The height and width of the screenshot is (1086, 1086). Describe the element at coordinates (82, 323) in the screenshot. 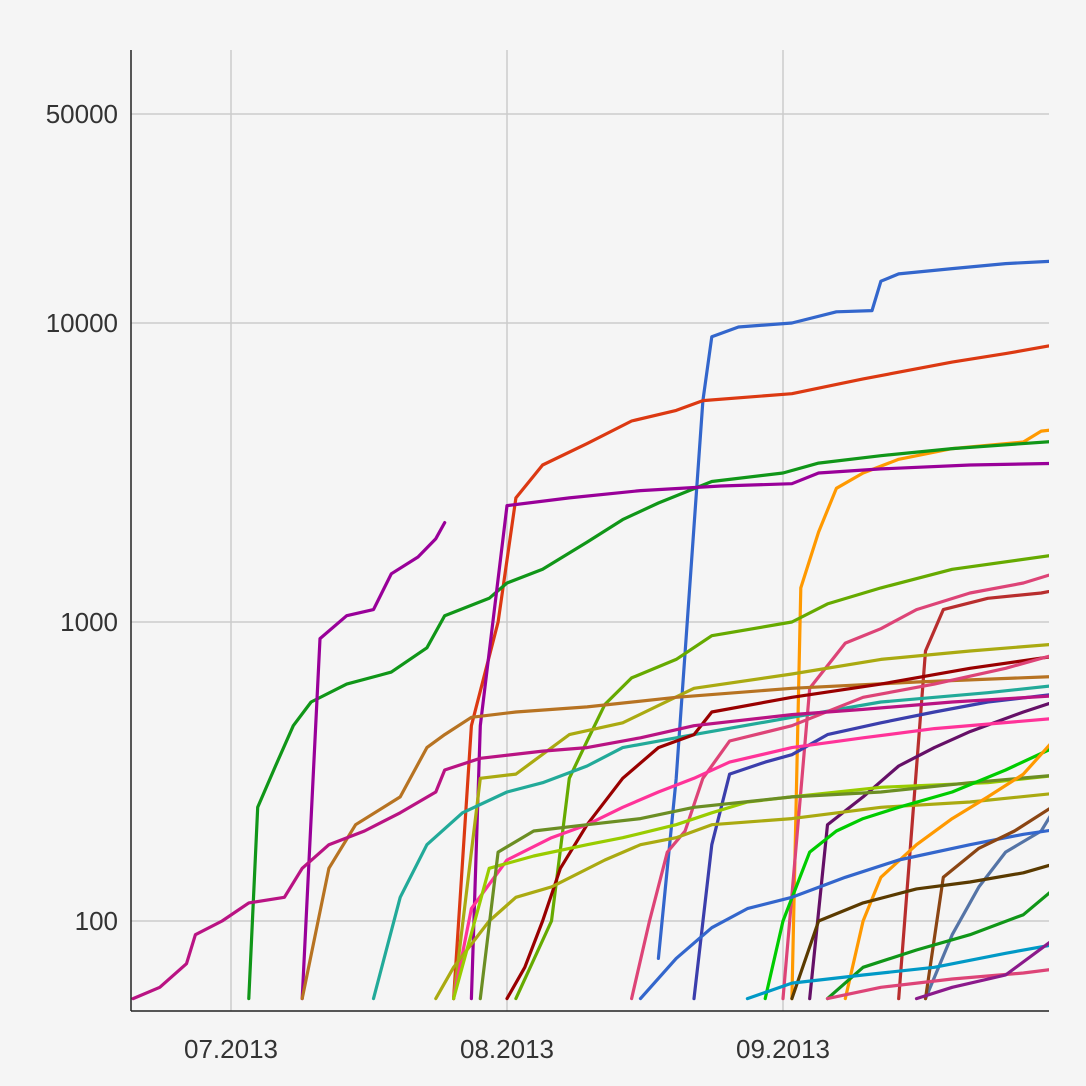

I see `y-tick-label: 10000` at that location.